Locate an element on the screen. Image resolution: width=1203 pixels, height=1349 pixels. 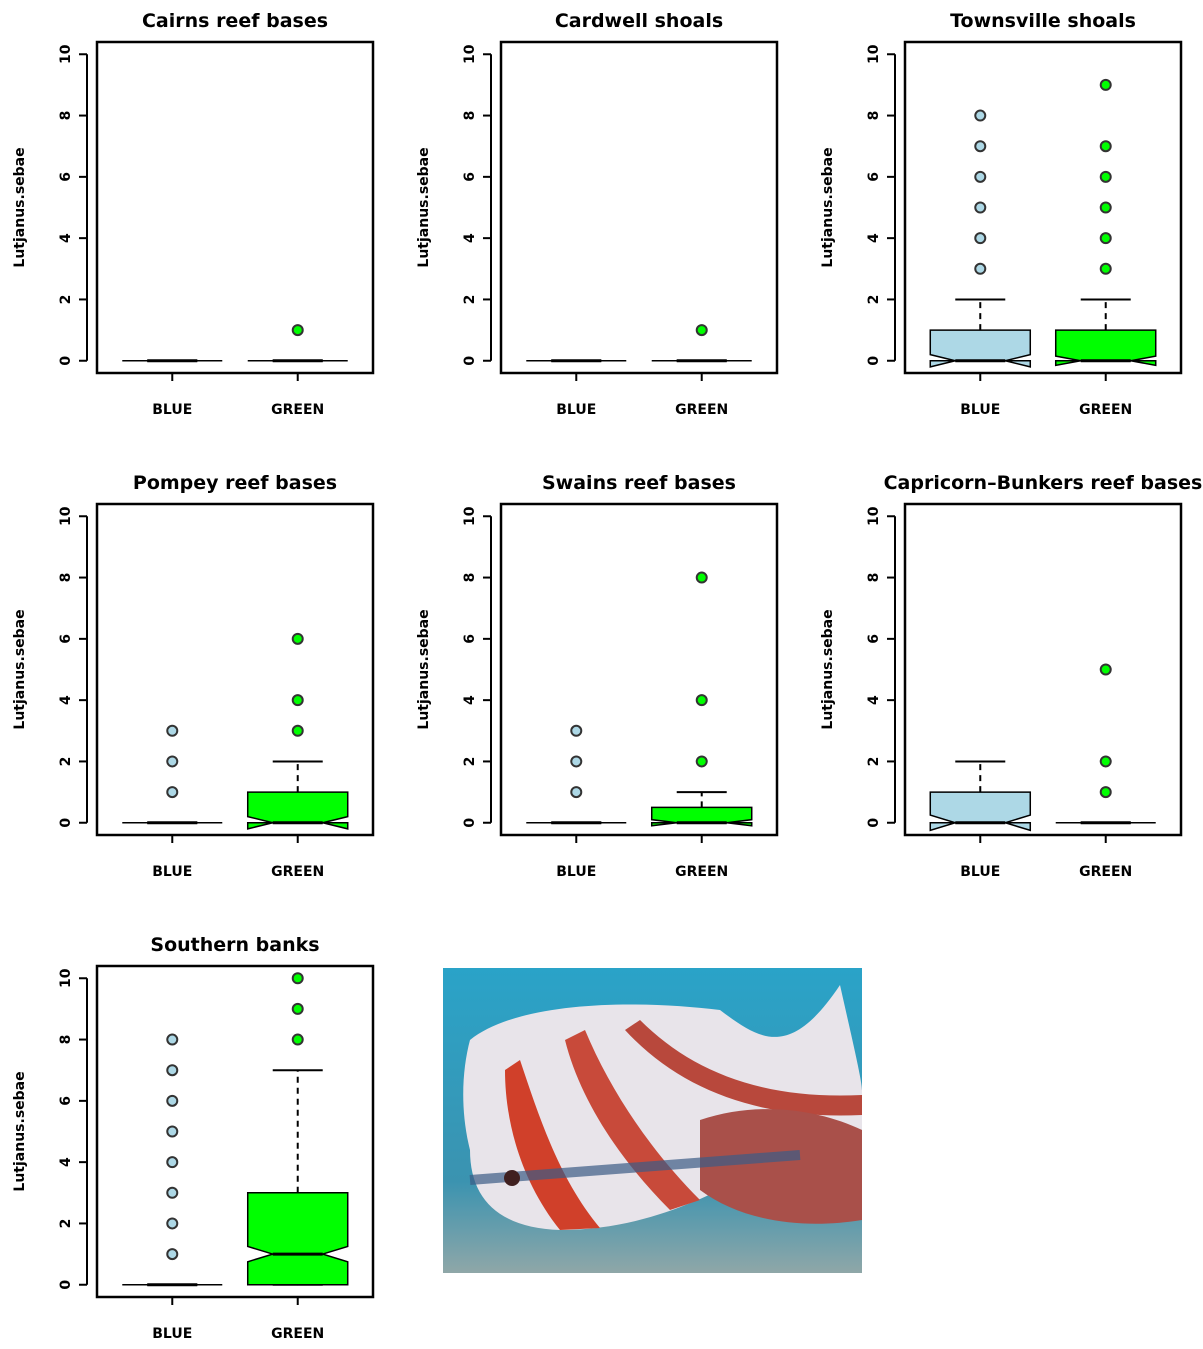
fish-photo is located at coordinates (652, 1120).